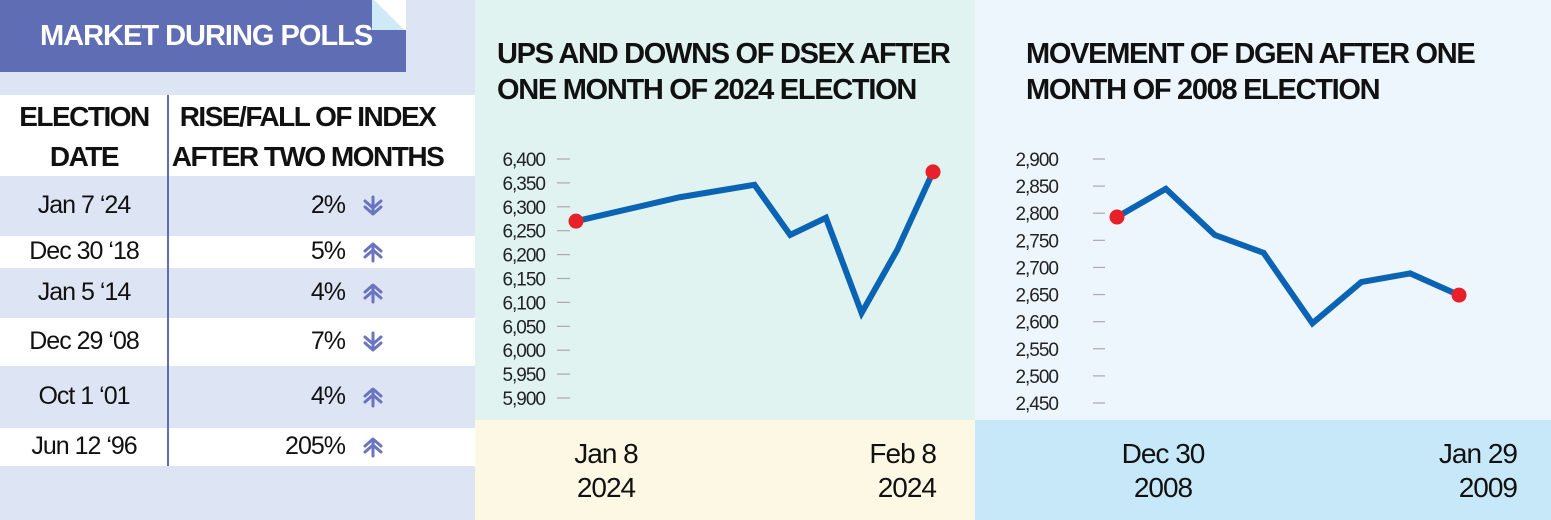  What do you see at coordinates (1203, 90) in the screenshot?
I see `title-line: MONTH OF 2008 ELECTION` at bounding box center [1203, 90].